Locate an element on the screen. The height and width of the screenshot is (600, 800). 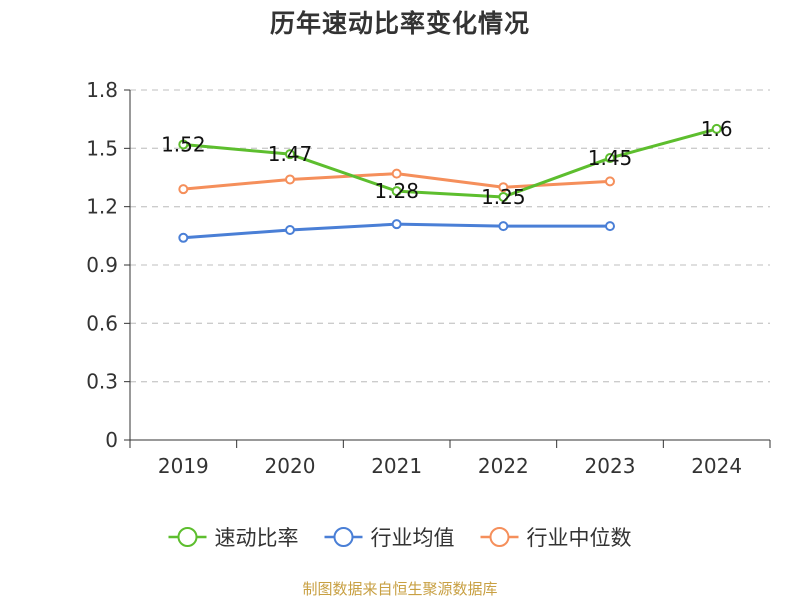
y-tick-label: 0 is located at coordinates (111, 440).